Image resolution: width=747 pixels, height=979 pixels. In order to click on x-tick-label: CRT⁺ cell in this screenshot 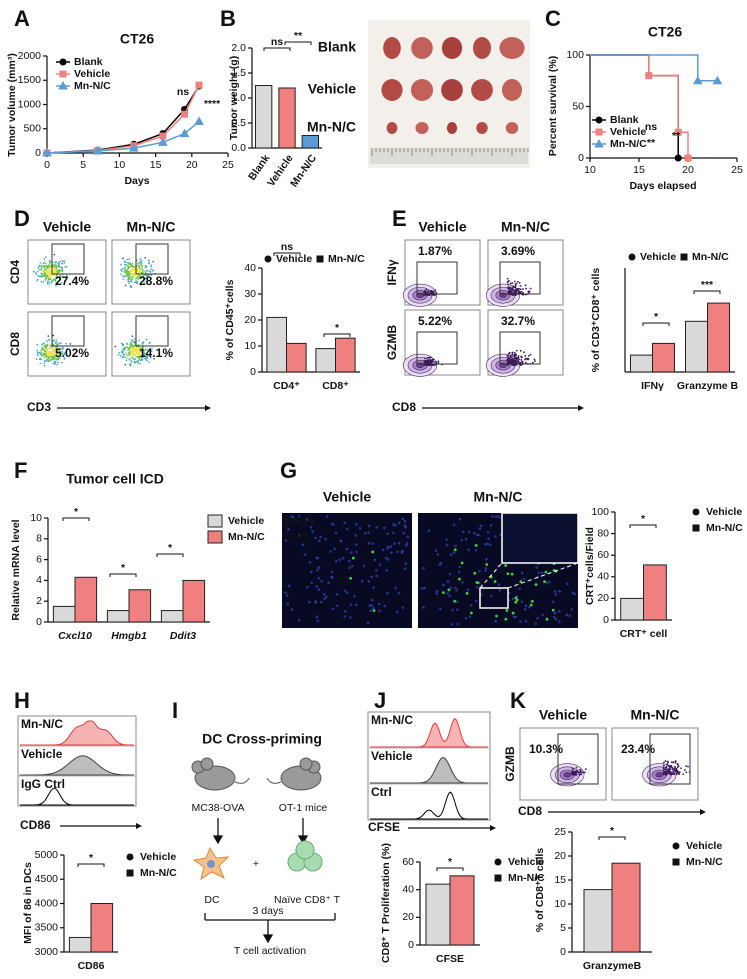, I will do `click(644, 634)`.